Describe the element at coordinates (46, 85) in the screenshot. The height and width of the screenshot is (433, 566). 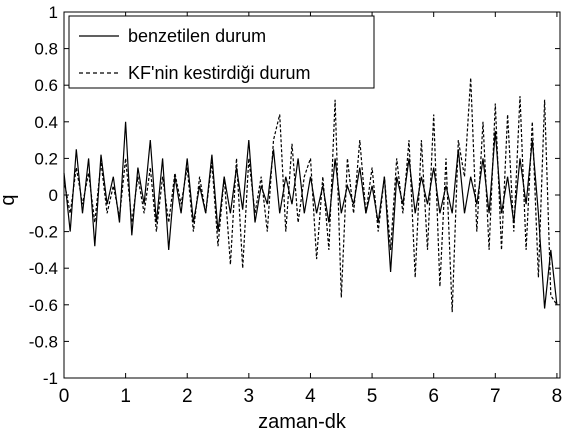
I see `y-tick-label: 0.6` at that location.